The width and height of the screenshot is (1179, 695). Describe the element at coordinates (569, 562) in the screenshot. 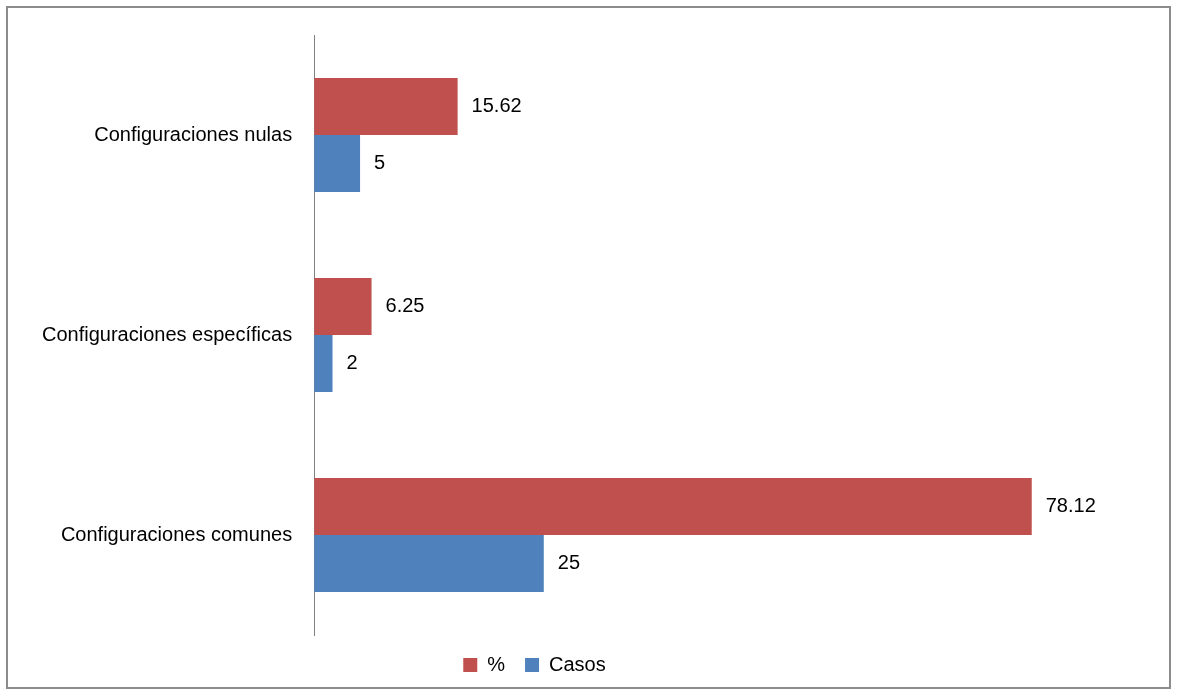

I see `data-label: 25` at that location.